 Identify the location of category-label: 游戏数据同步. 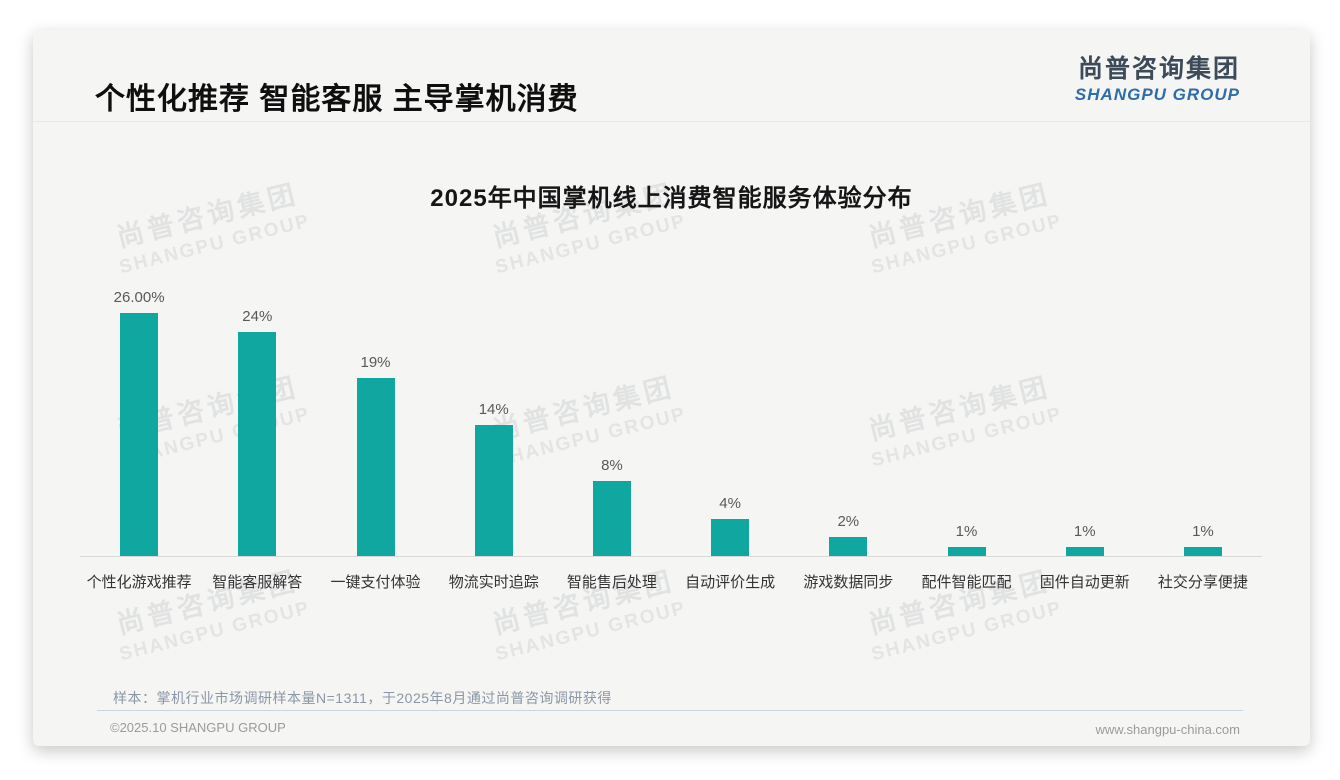
(848, 582).